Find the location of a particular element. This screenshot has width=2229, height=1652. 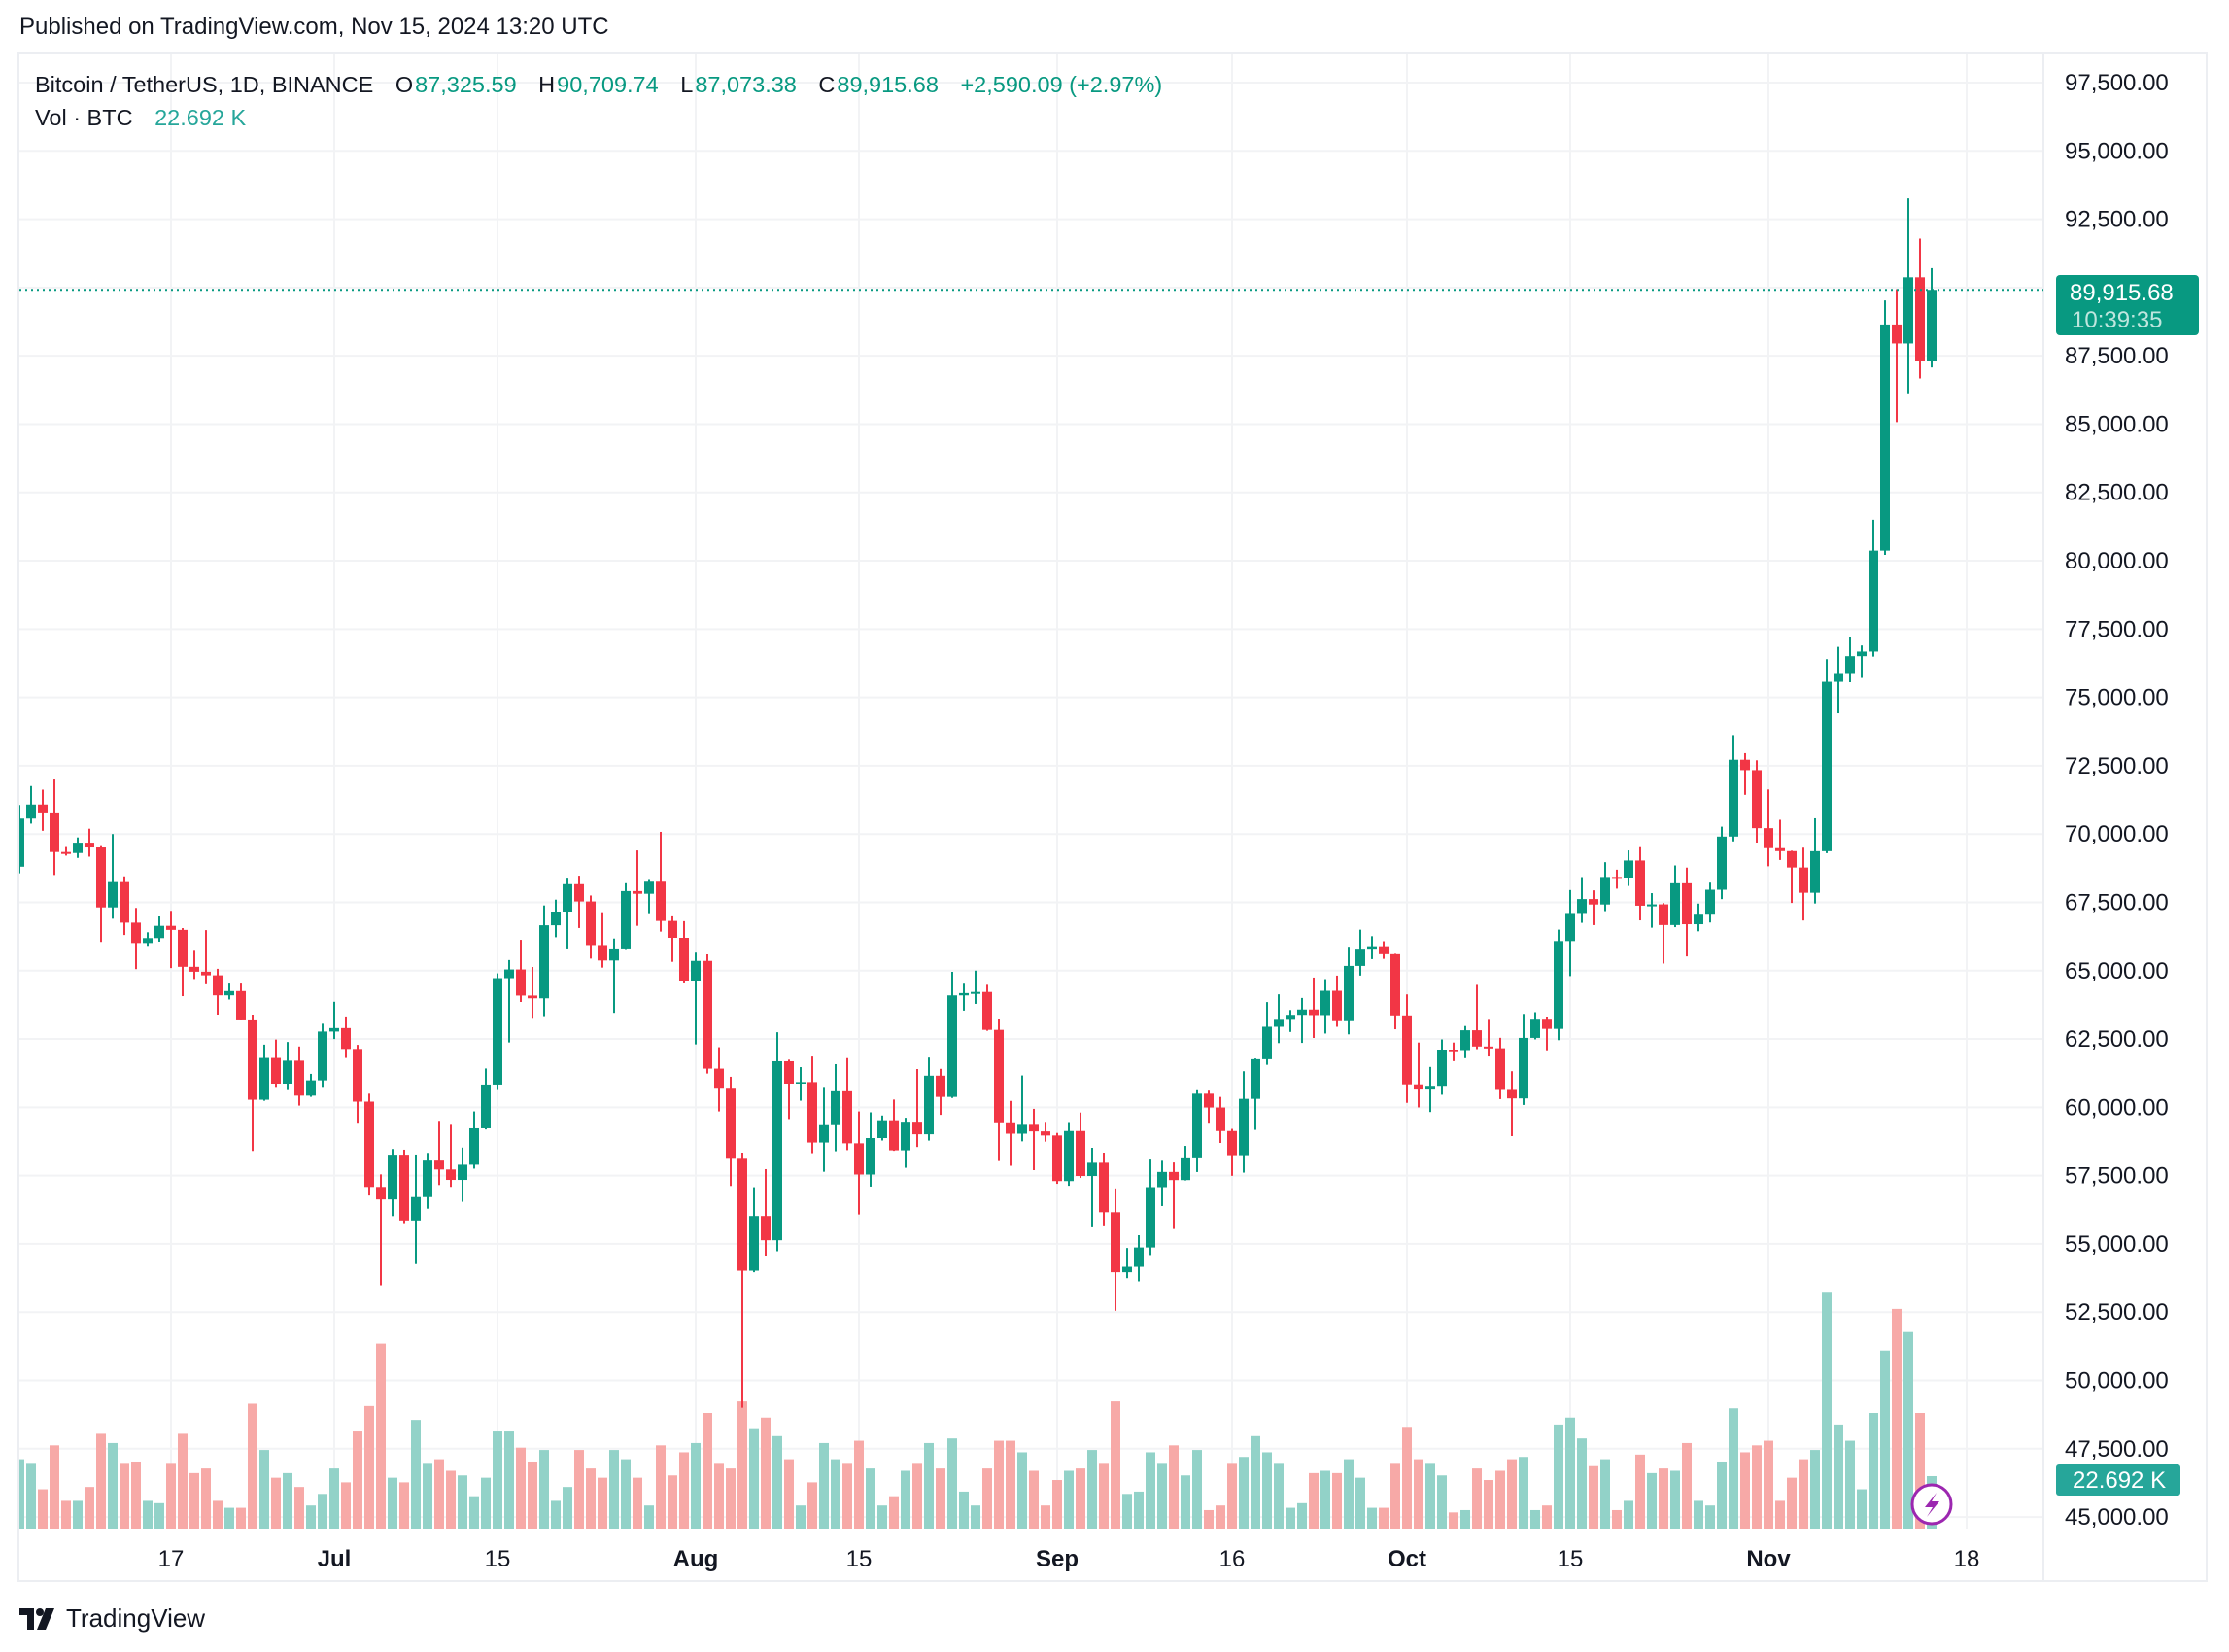

symbol-title: Bitcoin / TetherUS, 1D, BINANCE is located at coordinates (204, 84).